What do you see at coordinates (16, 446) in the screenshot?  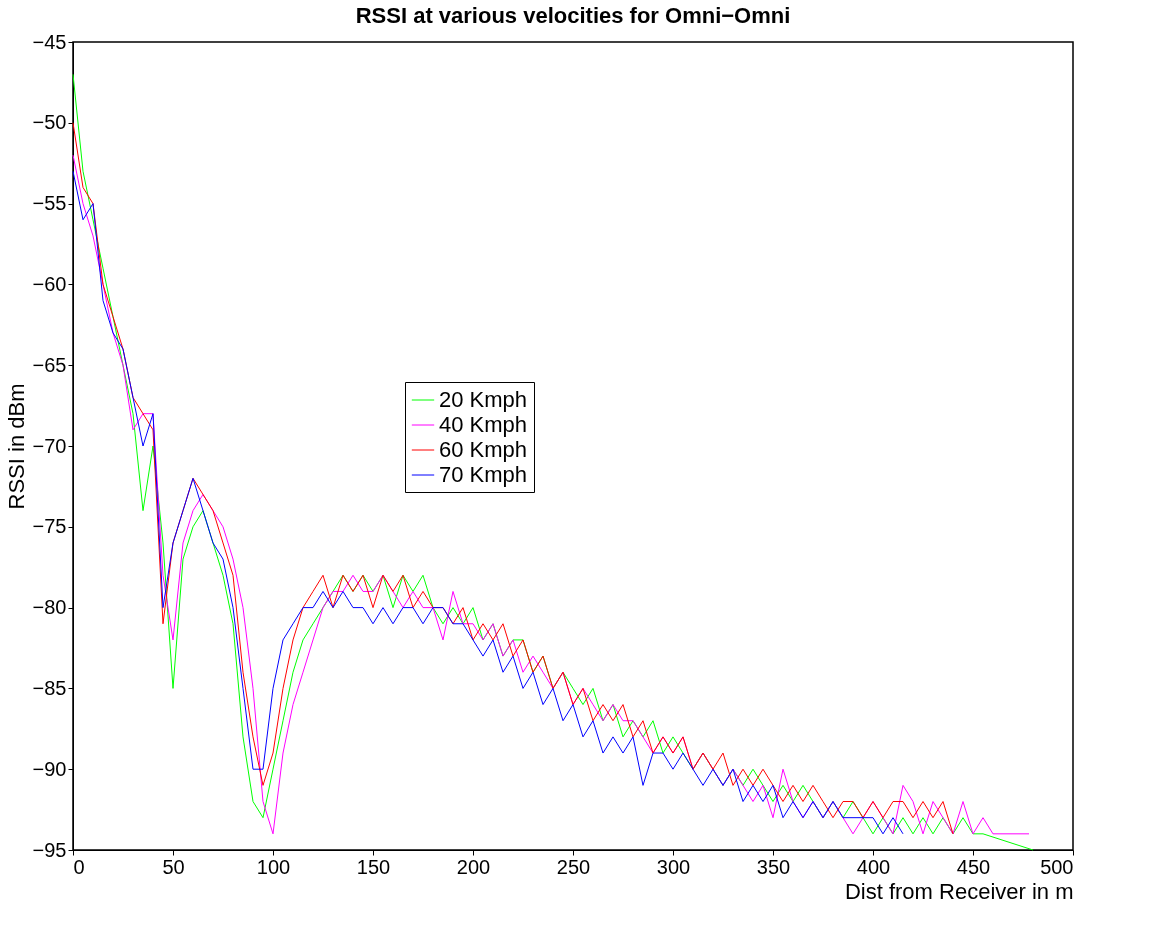 I see `y-axis-title: RSSI in dBm` at bounding box center [16, 446].